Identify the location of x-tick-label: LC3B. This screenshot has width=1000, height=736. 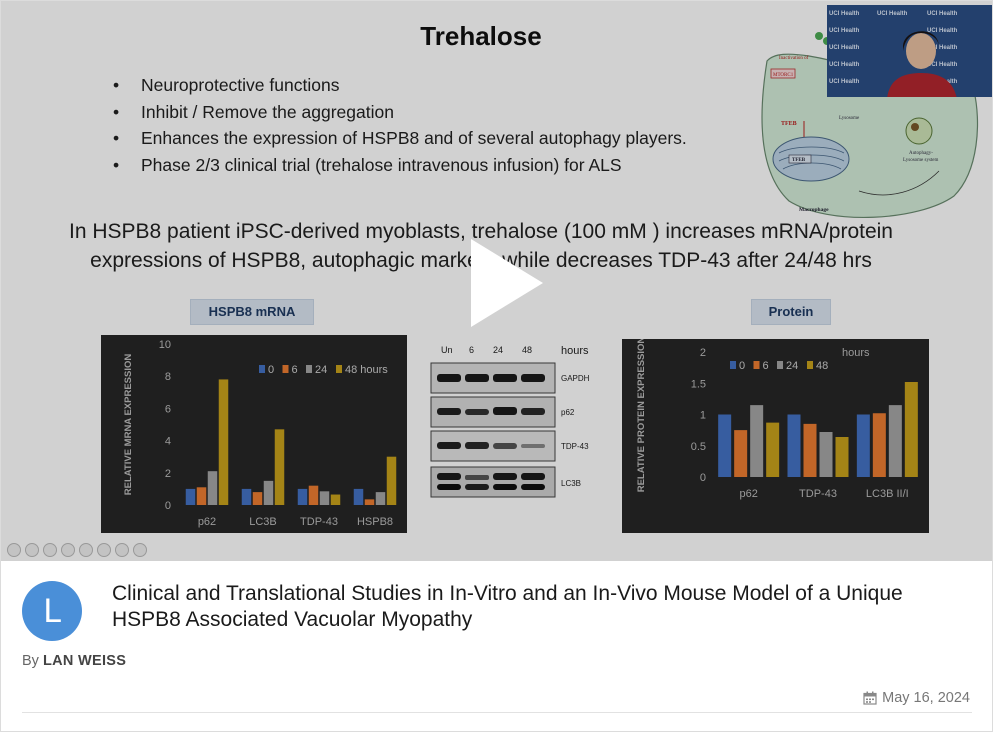
(263, 522).